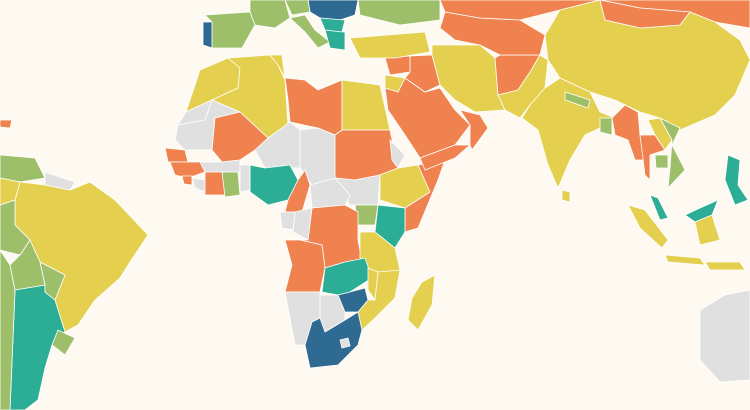  Describe the element at coordinates (333, 10) in the screenshot. I see `region-balkans` at that location.